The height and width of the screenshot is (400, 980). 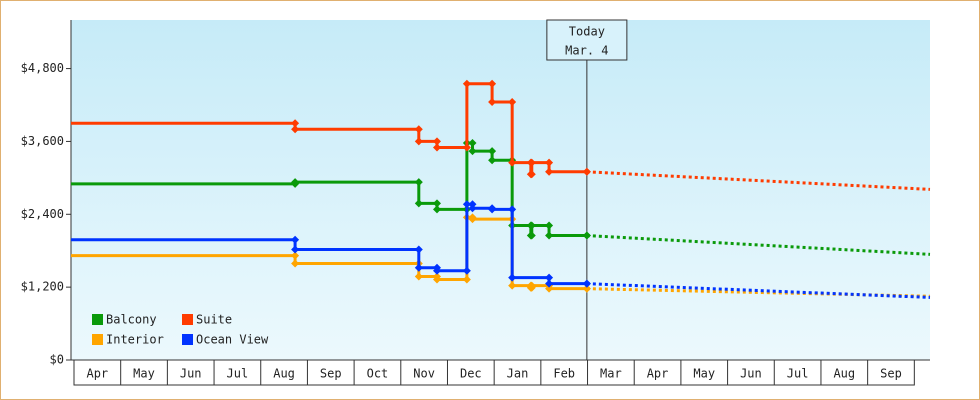 I want to click on y-tick-label: $4,800, so click(x=42, y=68).